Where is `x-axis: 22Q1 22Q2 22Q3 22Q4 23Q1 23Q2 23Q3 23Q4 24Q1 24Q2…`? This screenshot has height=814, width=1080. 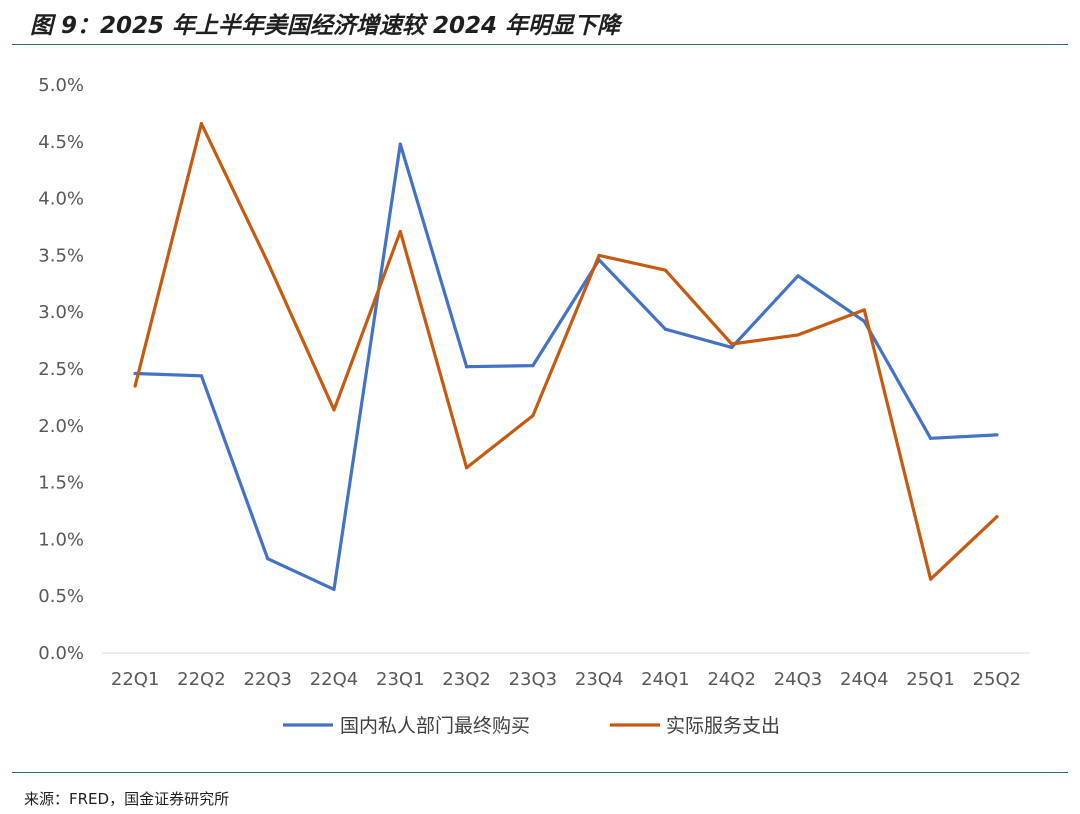
x-axis: 22Q1 22Q2 22Q3 22Q4 23Q1 23Q2 23Q3 23Q4 24Q1 24Q2… is located at coordinates (566, 679).